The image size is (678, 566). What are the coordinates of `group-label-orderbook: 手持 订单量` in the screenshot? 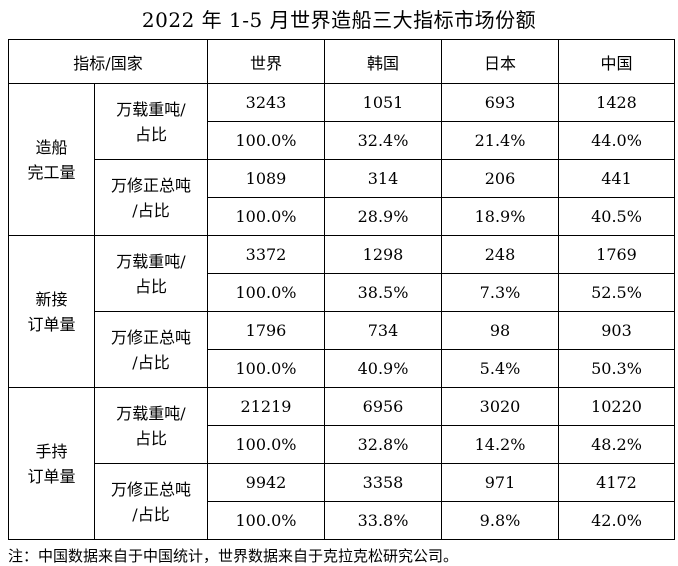 It's located at (51, 463).